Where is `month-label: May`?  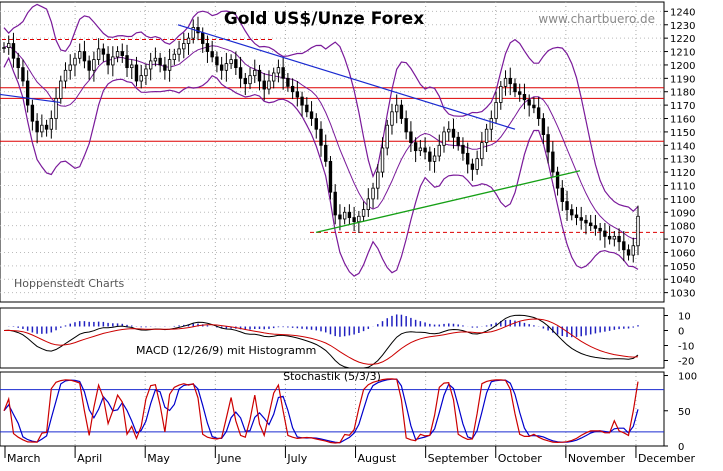
month-label: May is located at coordinates (158, 458).